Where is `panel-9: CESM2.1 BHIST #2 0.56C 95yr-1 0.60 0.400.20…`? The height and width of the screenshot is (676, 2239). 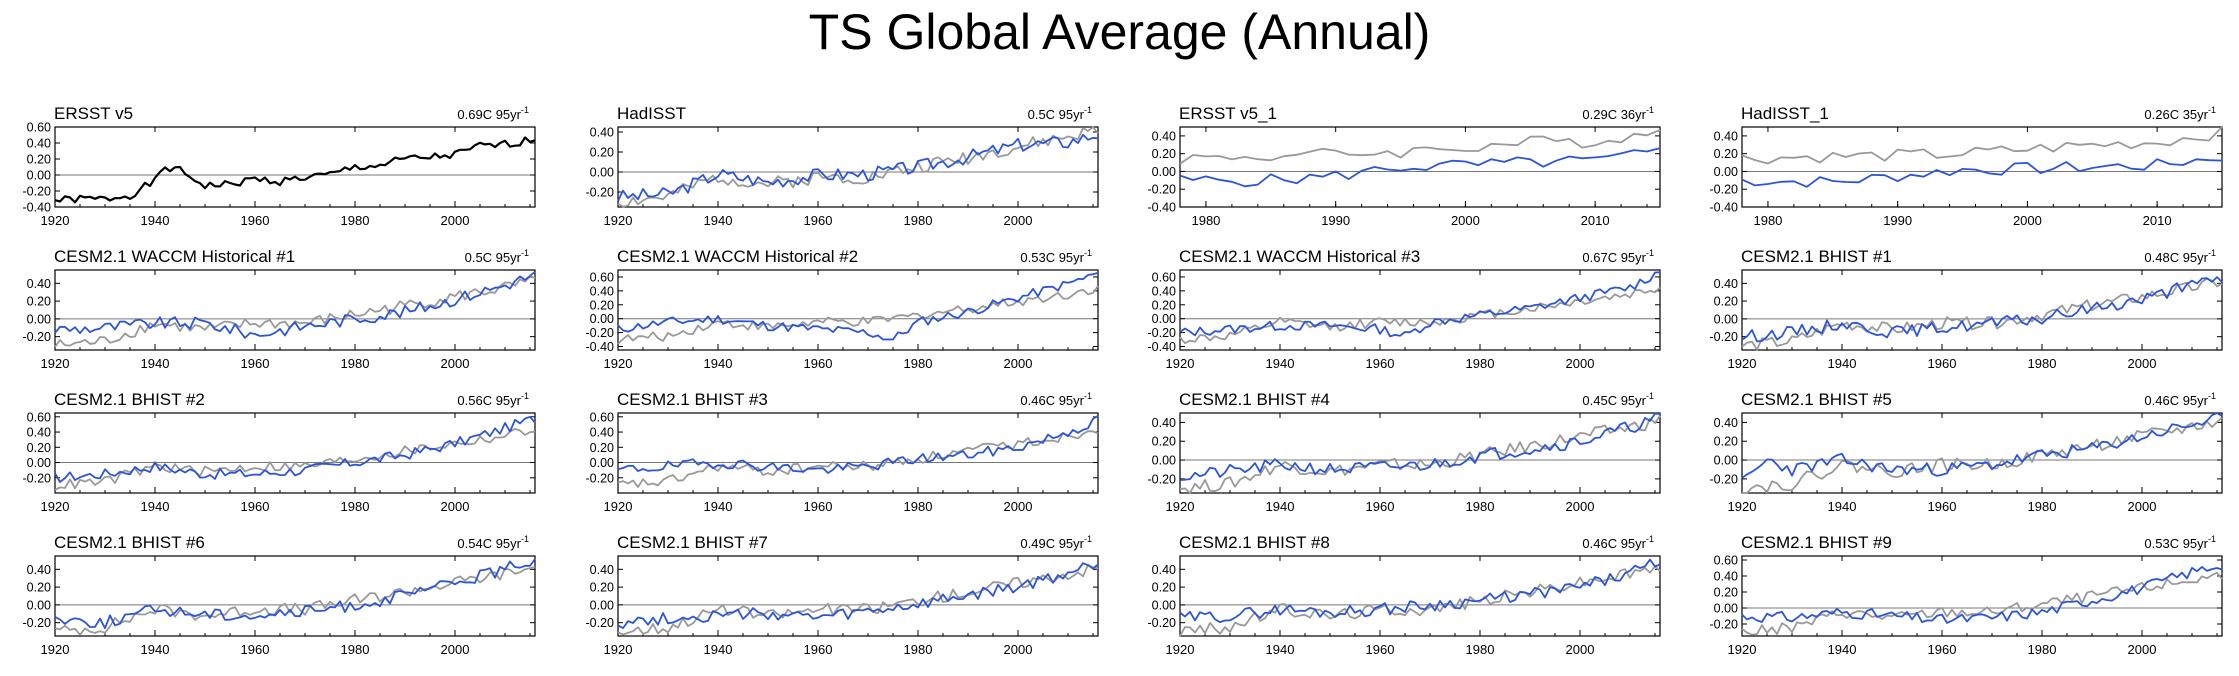
panel-9: CESM2.1 BHIST #2 0.56C 95yr-1 0.60 0.400.20… is located at coordinates (279, 452).